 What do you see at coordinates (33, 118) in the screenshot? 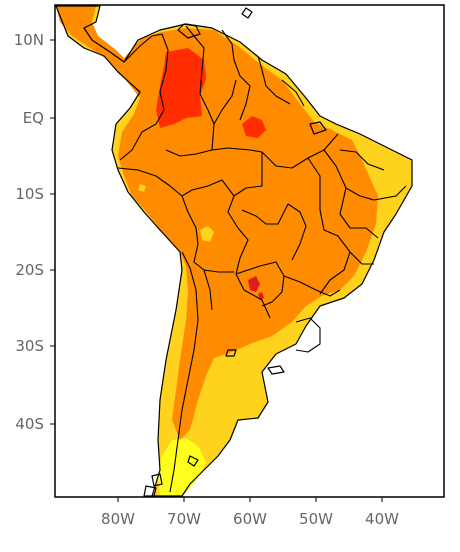
I see `y-tick-label: EQ` at bounding box center [33, 118].